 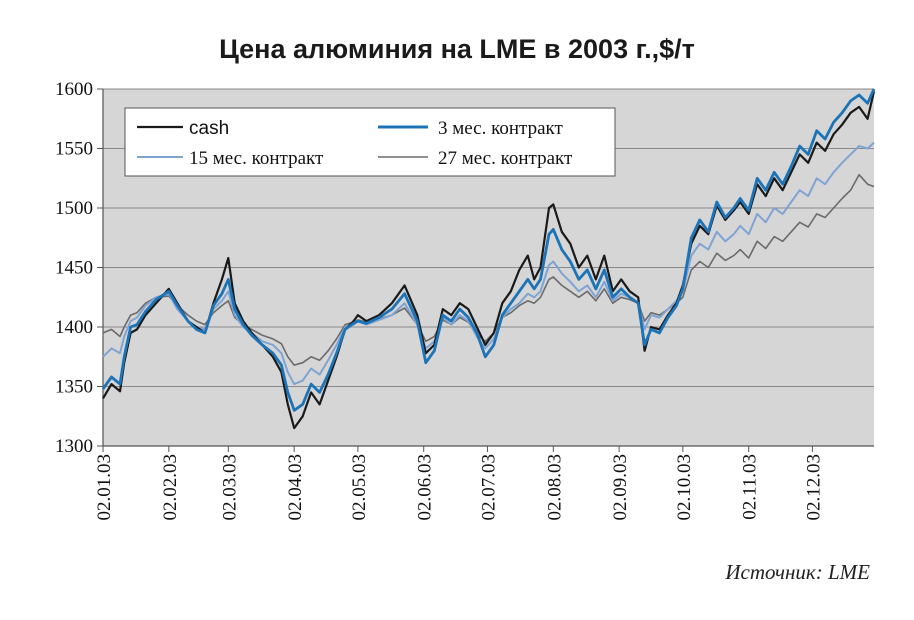 I want to click on x-tick-label-9: 02.10.03, so click(x=684, y=487).